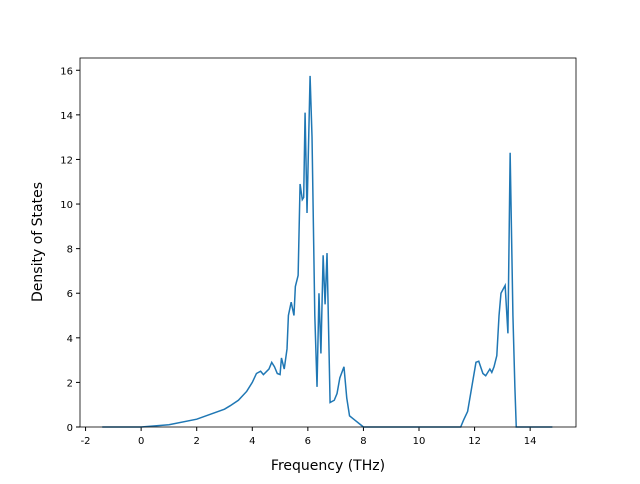 This screenshot has width=640, height=484. I want to click on y-axis-label: Density of States, so click(38, 242).